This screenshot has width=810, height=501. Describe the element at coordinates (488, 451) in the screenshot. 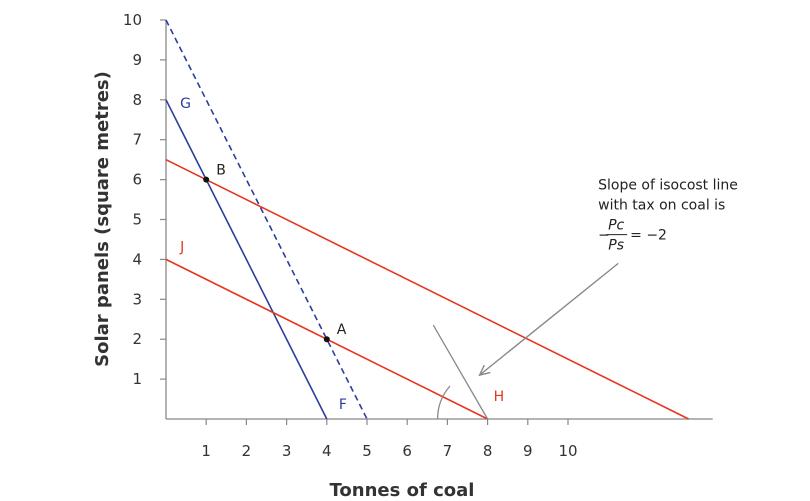

I see `x-tick-label: 8` at that location.